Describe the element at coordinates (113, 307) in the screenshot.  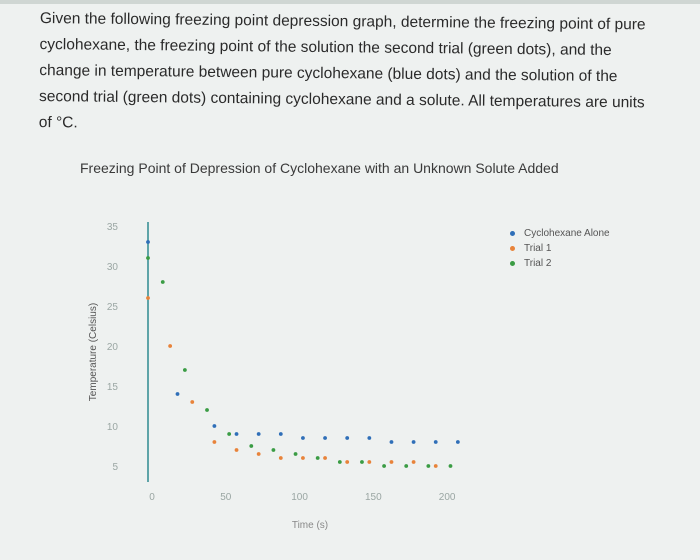
I see `y-tick-label: 25` at that location.